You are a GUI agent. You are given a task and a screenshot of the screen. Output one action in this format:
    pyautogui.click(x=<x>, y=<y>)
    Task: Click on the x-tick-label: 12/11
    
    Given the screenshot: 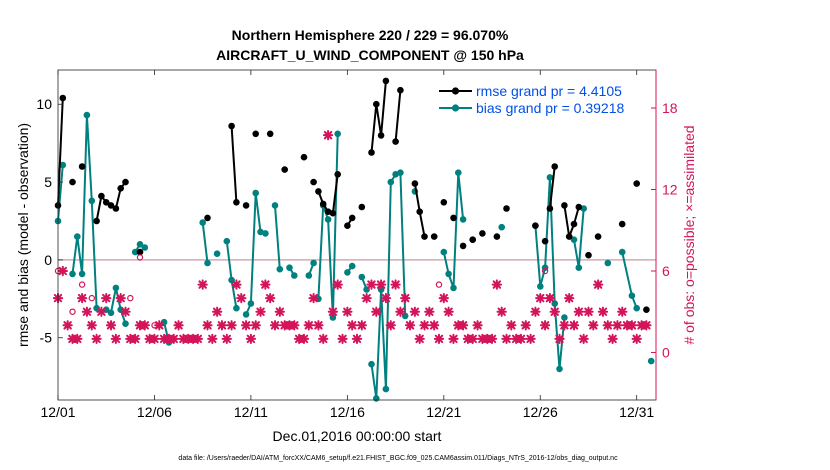 What is the action you would take?
    pyautogui.click(x=251, y=412)
    